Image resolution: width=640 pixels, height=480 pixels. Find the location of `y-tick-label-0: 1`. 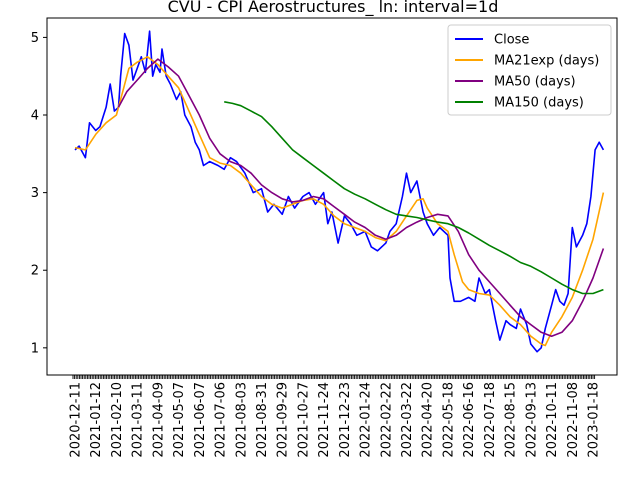

y-tick-label-0: 1 is located at coordinates (35, 348).